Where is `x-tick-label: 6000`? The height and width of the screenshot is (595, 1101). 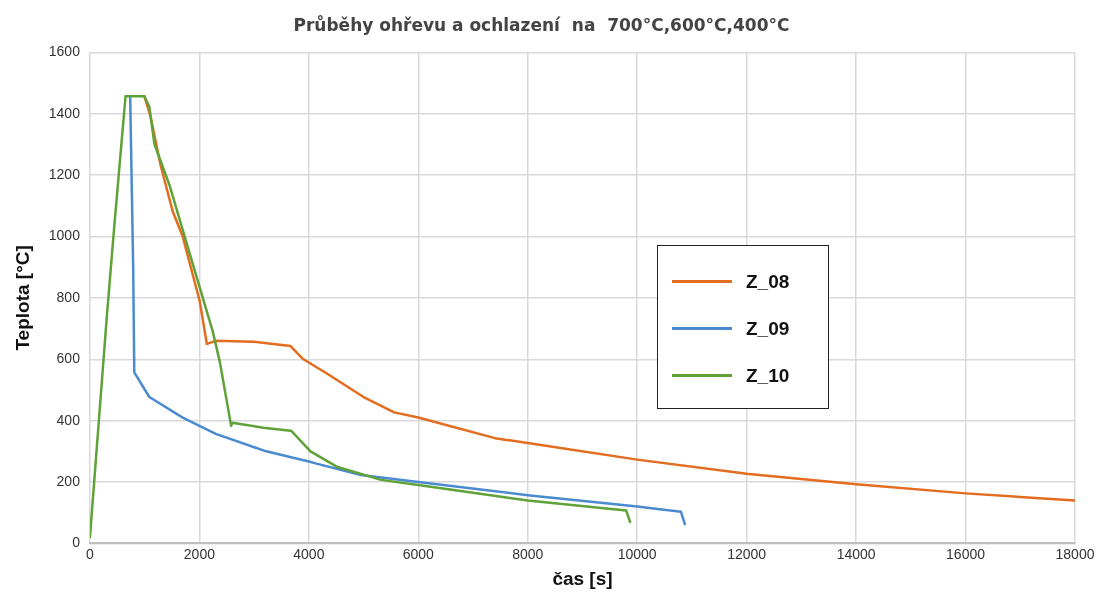
x-tick-label: 6000 is located at coordinates (418, 553).